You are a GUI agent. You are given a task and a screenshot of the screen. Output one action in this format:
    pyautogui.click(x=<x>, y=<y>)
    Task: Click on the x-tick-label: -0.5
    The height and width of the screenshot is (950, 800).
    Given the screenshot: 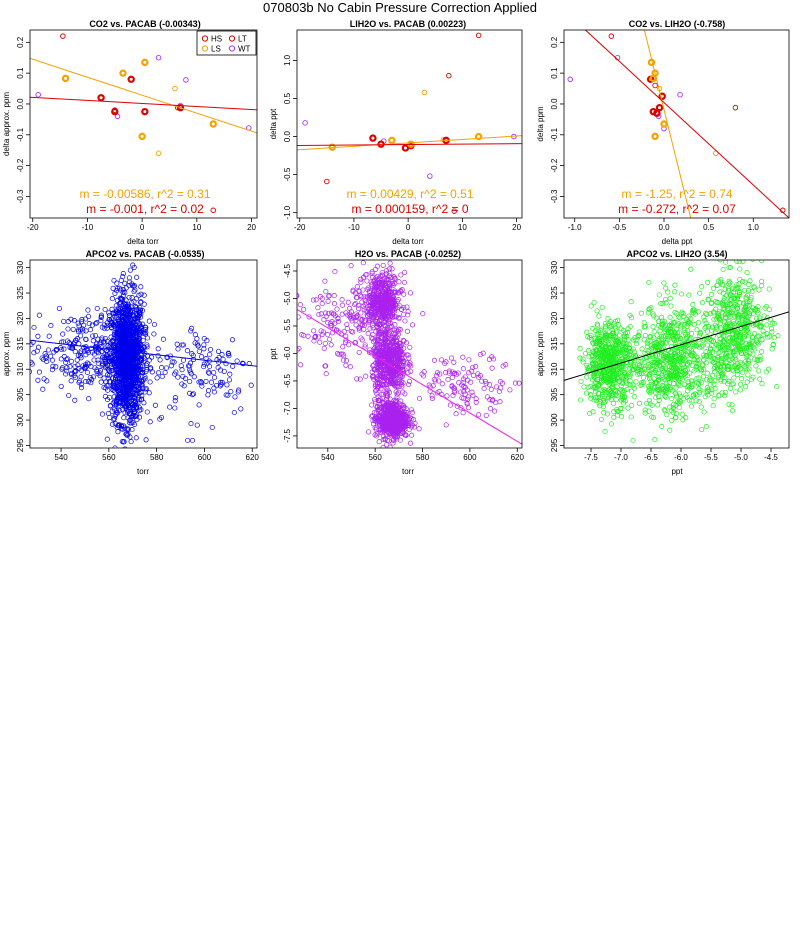 What is the action you would take?
    pyautogui.click(x=619, y=227)
    